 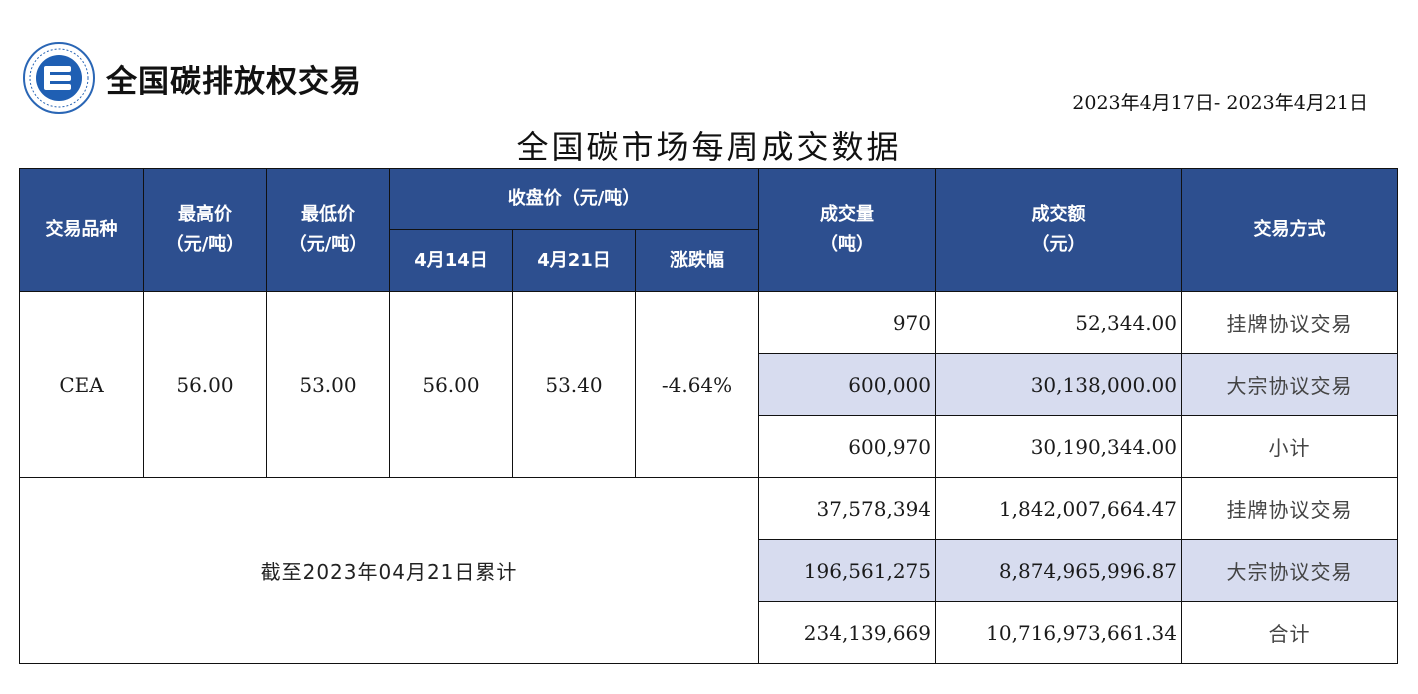 What do you see at coordinates (1290, 230) in the screenshot?
I see `col-header-mode: 交易方式` at bounding box center [1290, 230].